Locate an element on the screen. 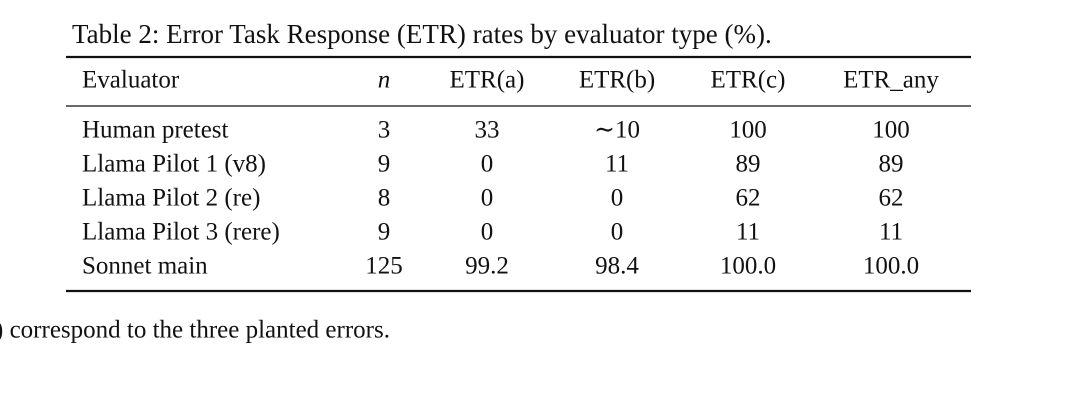 Image resolution: width=1080 pixels, height=409 pixels. table-cell: Llama Pilot 2 (re) is located at coordinates (171, 198).